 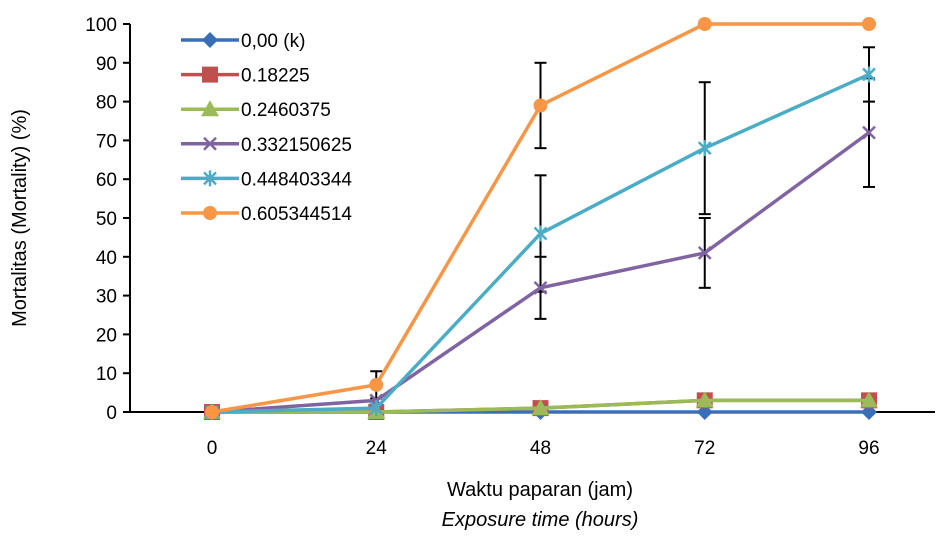 What do you see at coordinates (273, 41) in the screenshot?
I see `legend-label: 0,00 (k)` at bounding box center [273, 41].